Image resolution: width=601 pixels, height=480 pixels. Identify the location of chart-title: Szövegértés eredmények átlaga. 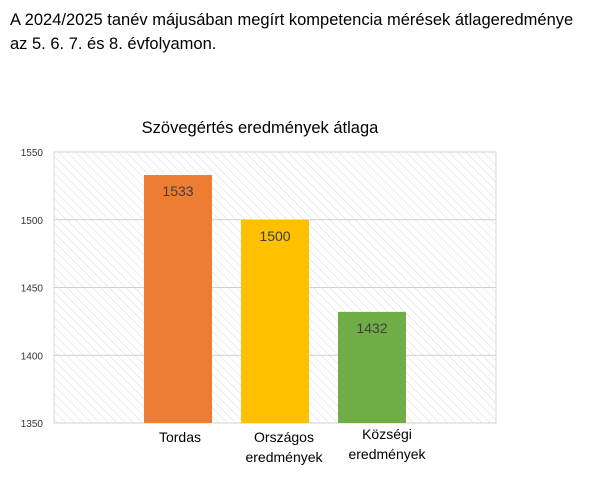
(260, 128).